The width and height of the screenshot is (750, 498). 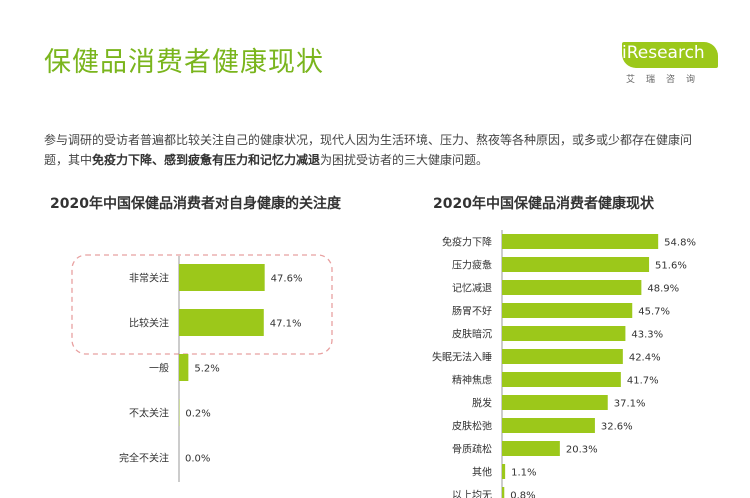 I want to click on right-value-label: 0.8%, so click(x=522, y=494).